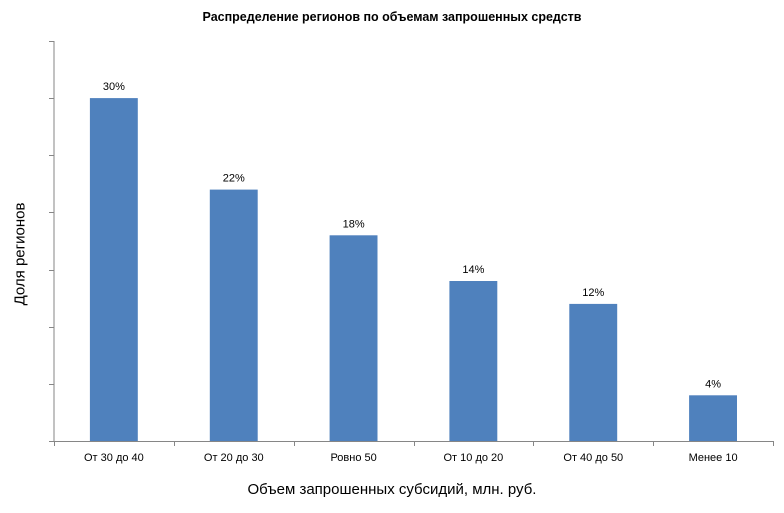  What do you see at coordinates (354, 224) in the screenshot?
I see `data-label: 18%` at bounding box center [354, 224].